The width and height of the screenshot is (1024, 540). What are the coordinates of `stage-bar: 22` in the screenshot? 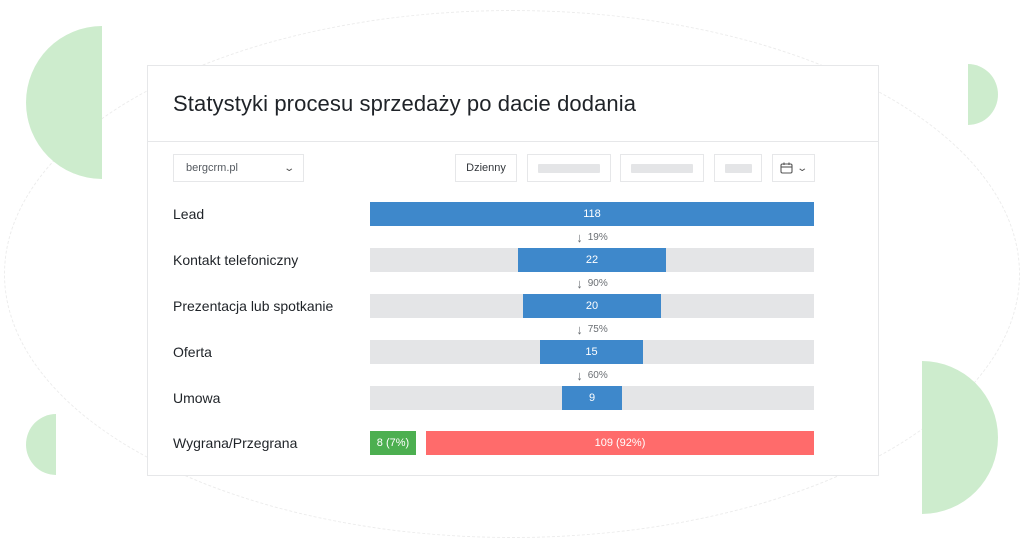 It's located at (592, 260).